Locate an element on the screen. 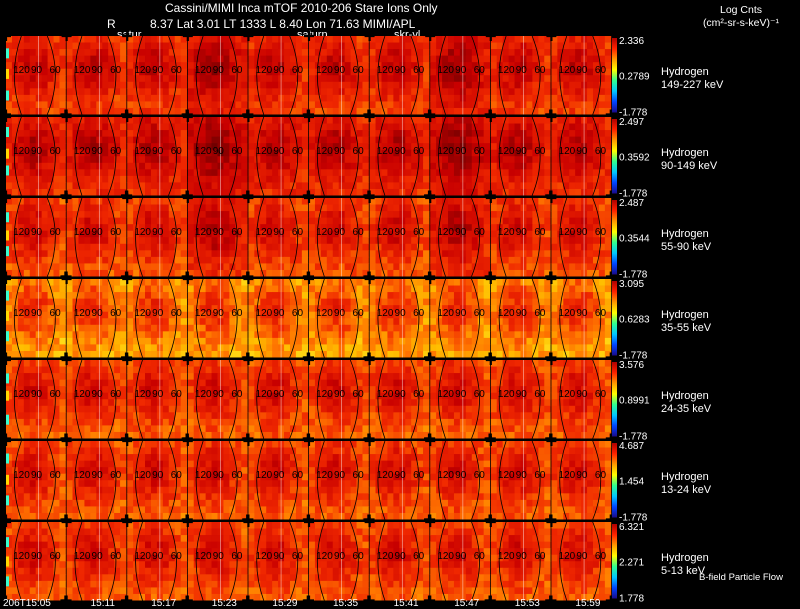 The image size is (800, 609). field-line is located at coordinates (172, 156).